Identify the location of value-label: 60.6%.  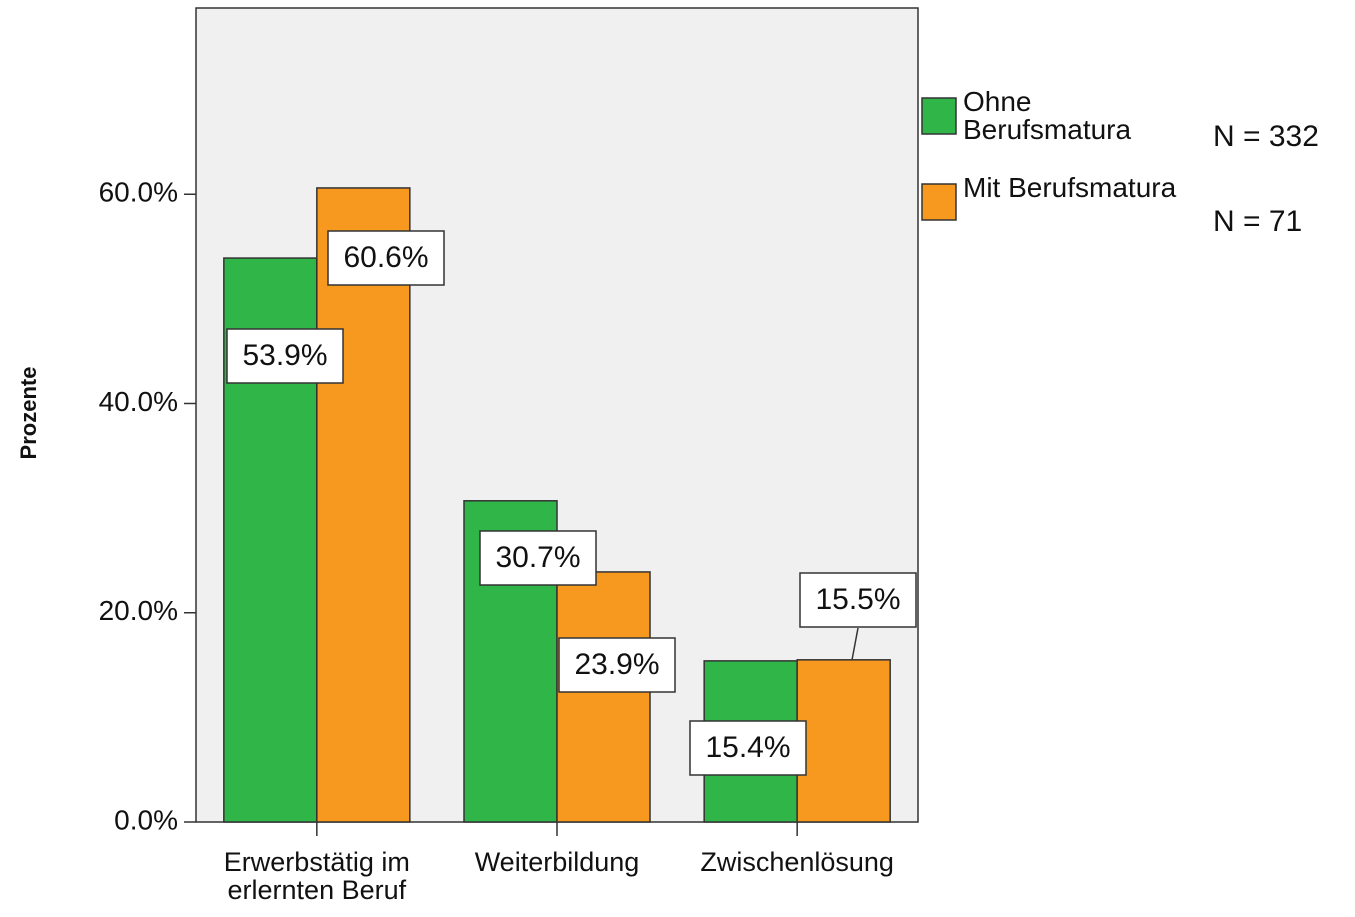
(385, 257).